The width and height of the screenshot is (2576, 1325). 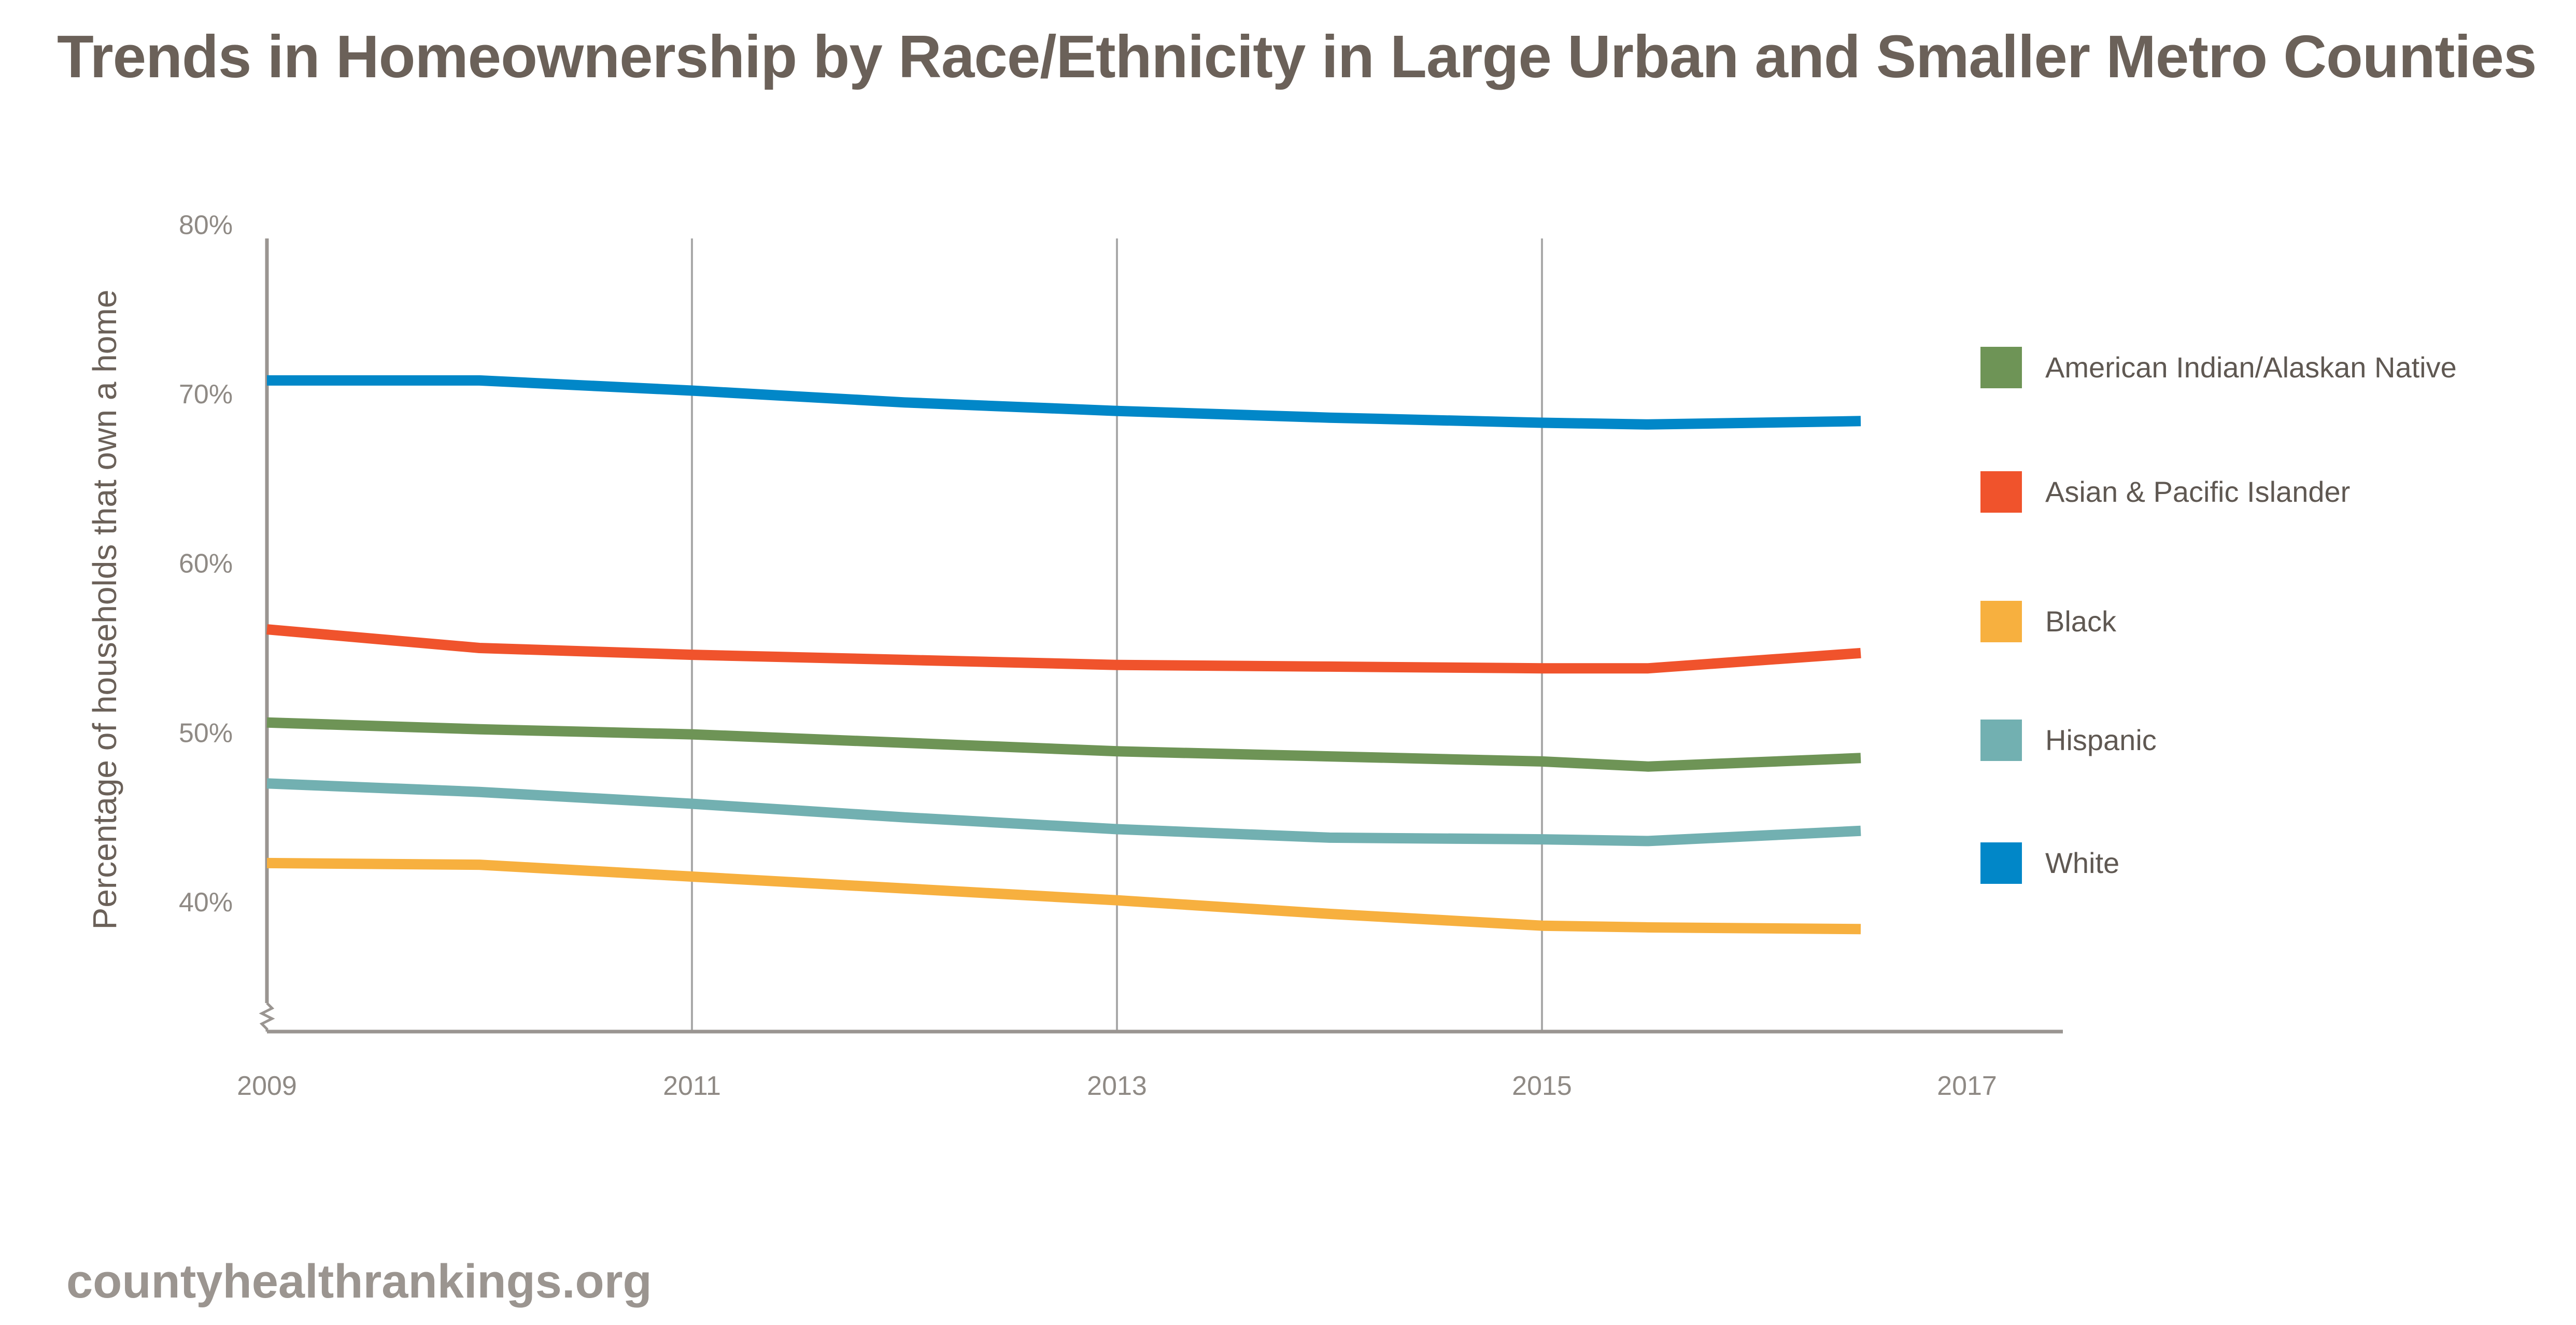 I want to click on footer-source: countyhealthrankings.org, so click(x=359, y=1281).